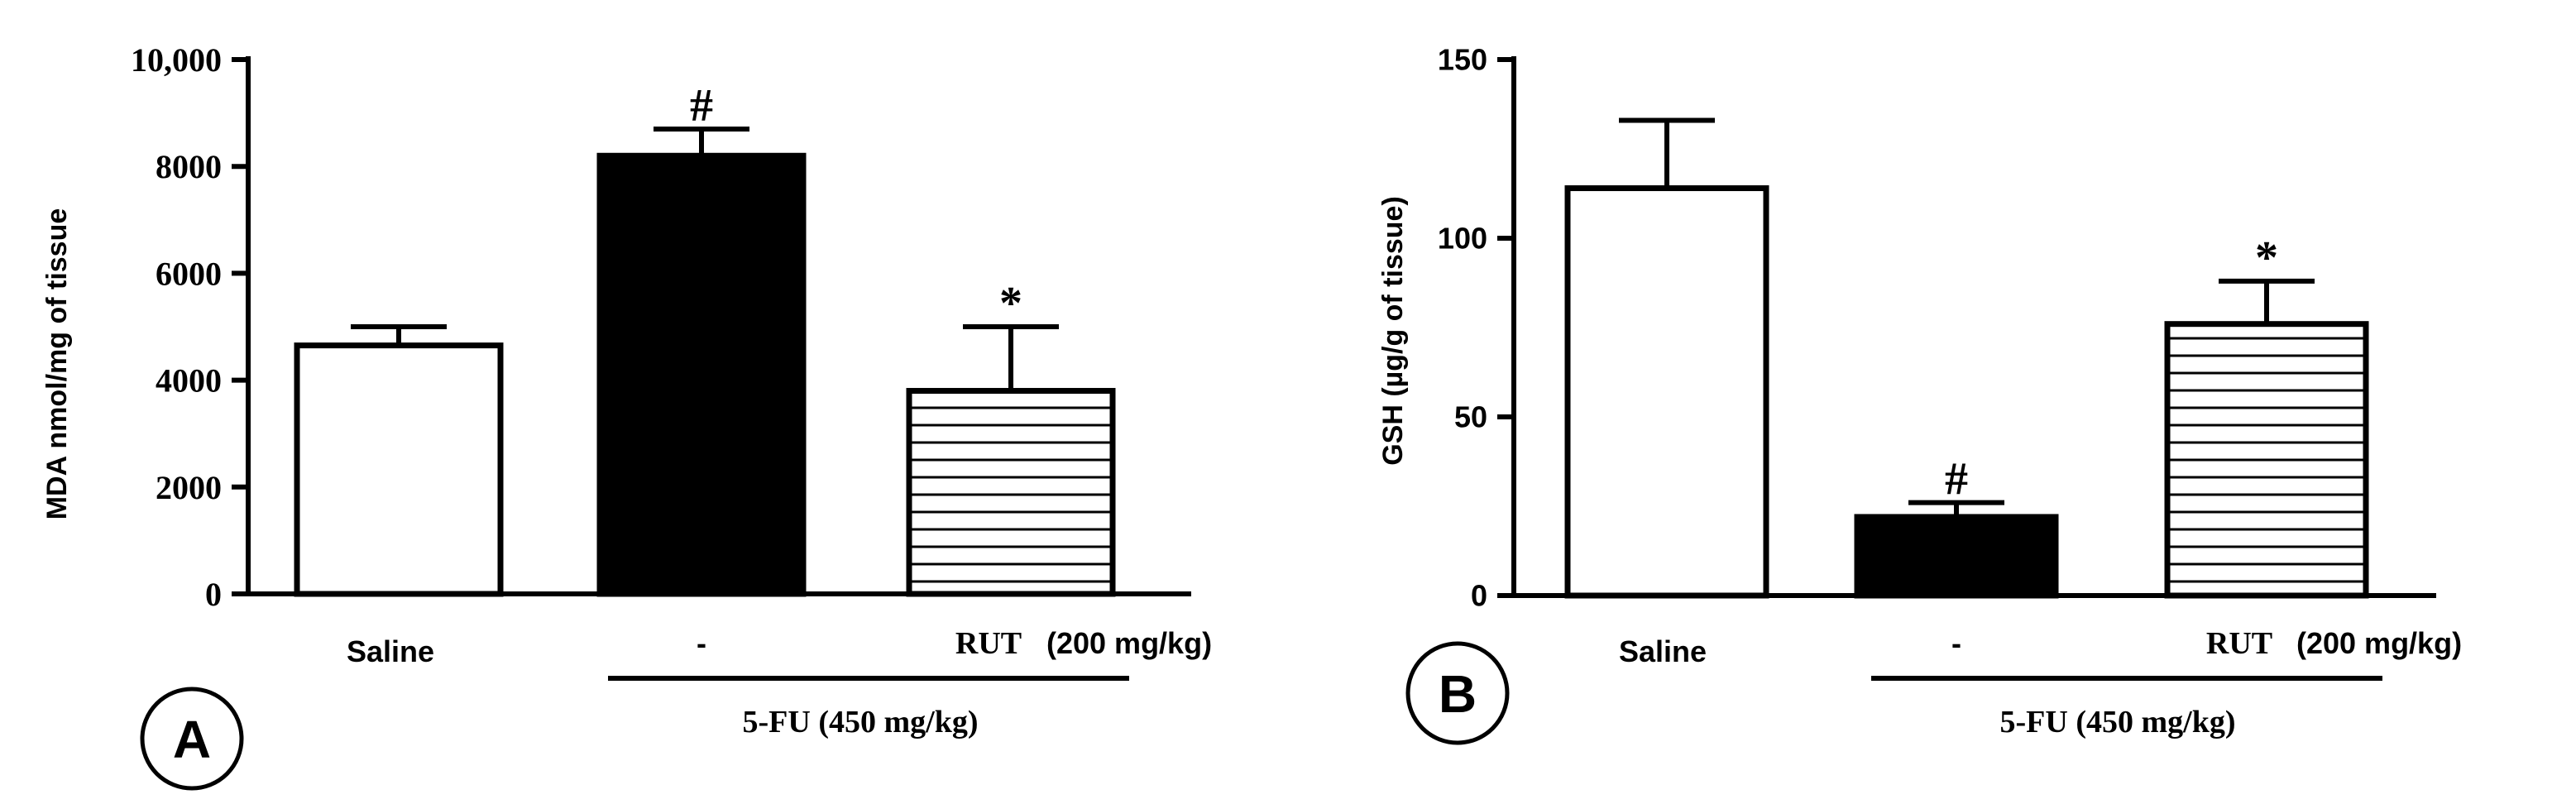 The width and height of the screenshot is (2576, 804). Describe the element at coordinates (189, 327) in the screenshot. I see `panel-a-y-ticks: 0 2000 4000 6000 8000 10,000` at that location.